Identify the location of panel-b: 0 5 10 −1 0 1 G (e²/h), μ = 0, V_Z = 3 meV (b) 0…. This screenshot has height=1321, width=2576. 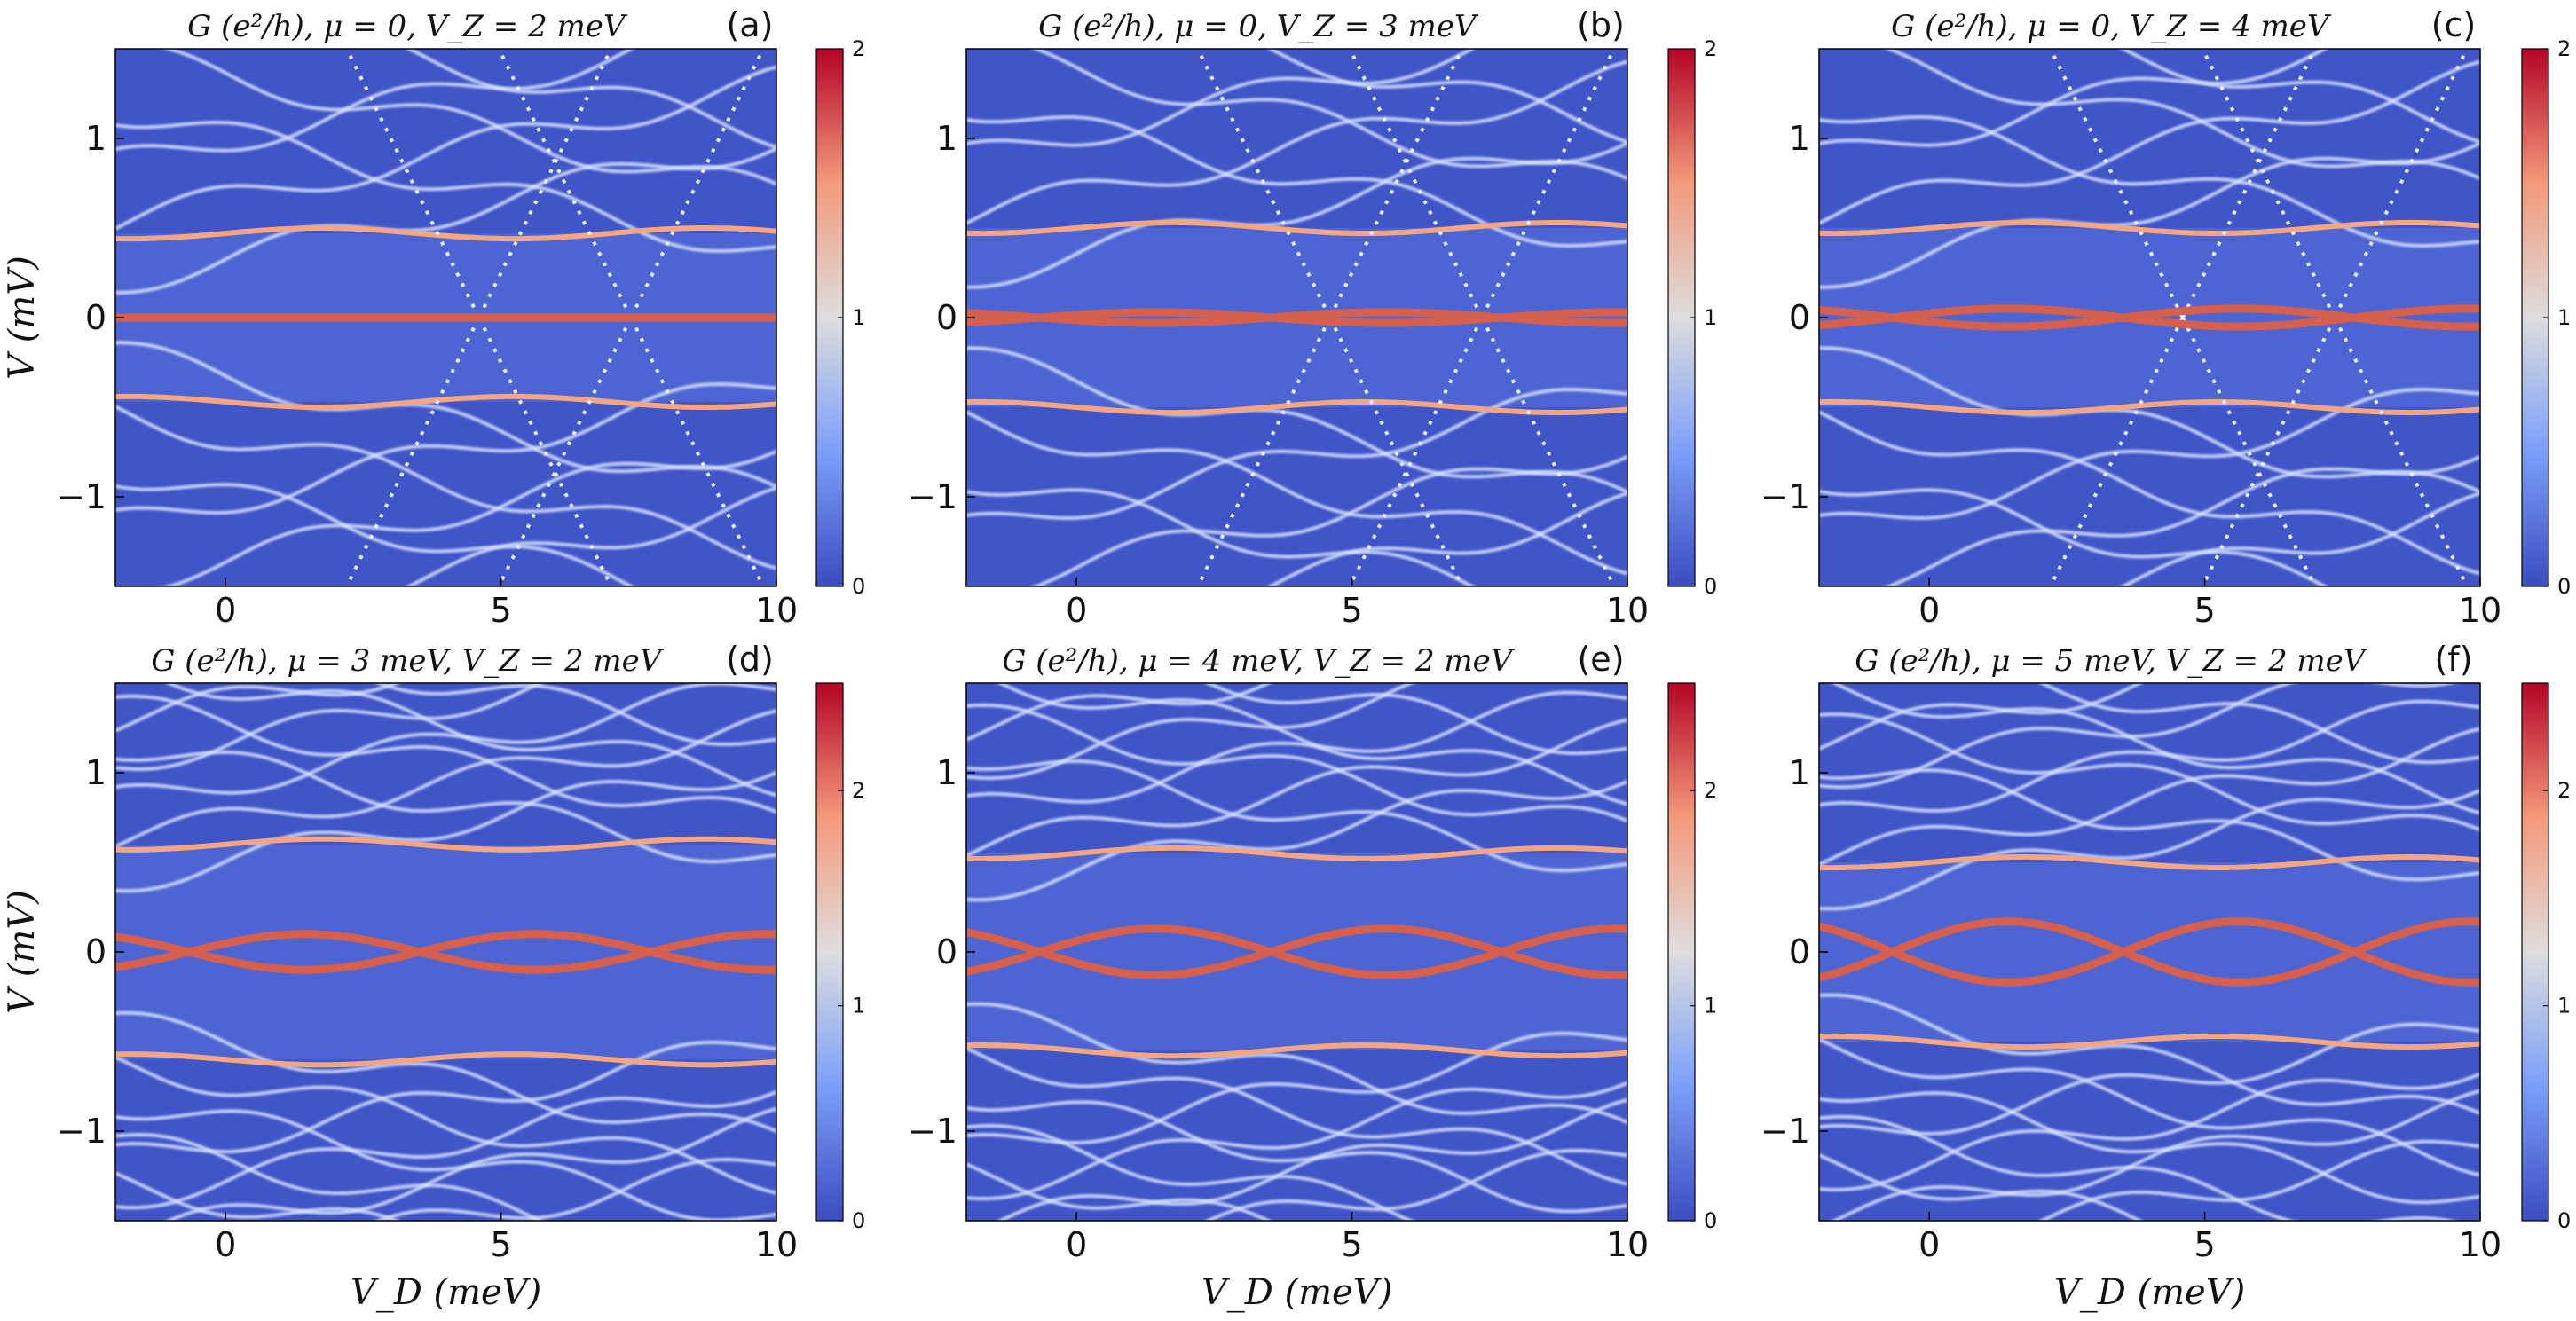
(1313, 317).